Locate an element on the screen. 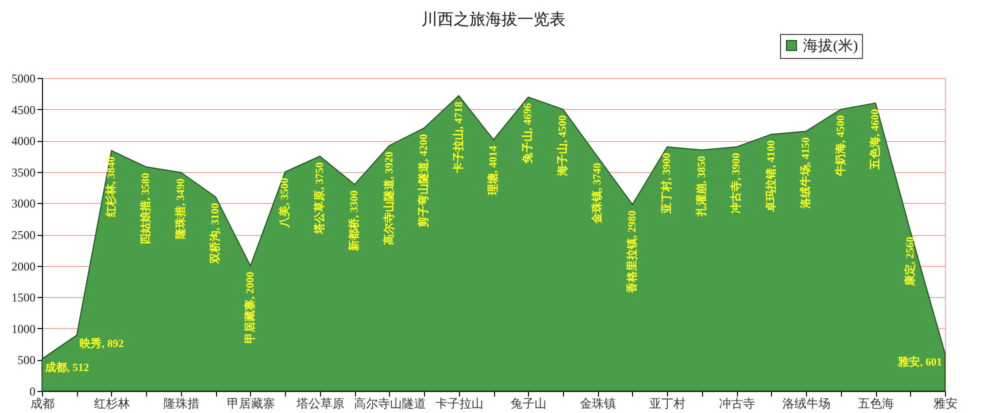 Image resolution: width=1000 pixels, height=413 pixels. data-label: 成都, 512 is located at coordinates (67, 367).